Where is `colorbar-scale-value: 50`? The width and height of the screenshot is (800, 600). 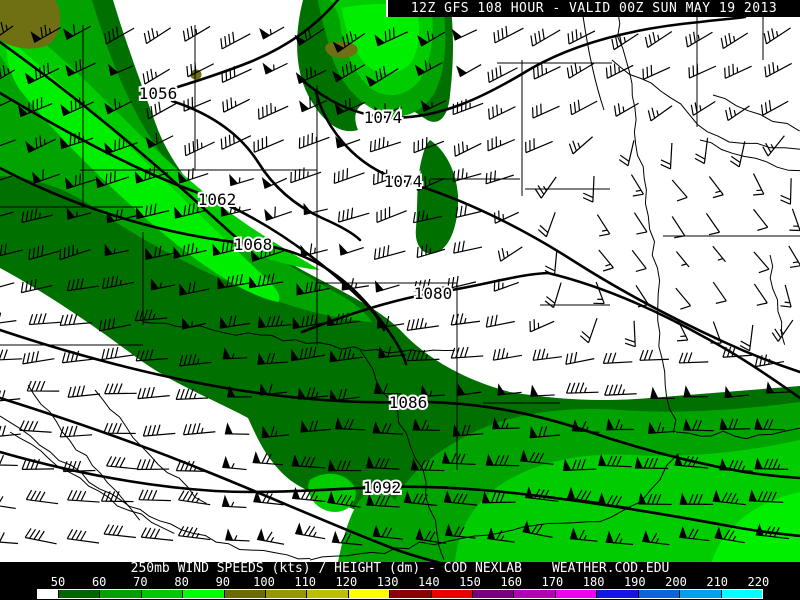 colorbar-scale-value: 50 is located at coordinates (58, 582).